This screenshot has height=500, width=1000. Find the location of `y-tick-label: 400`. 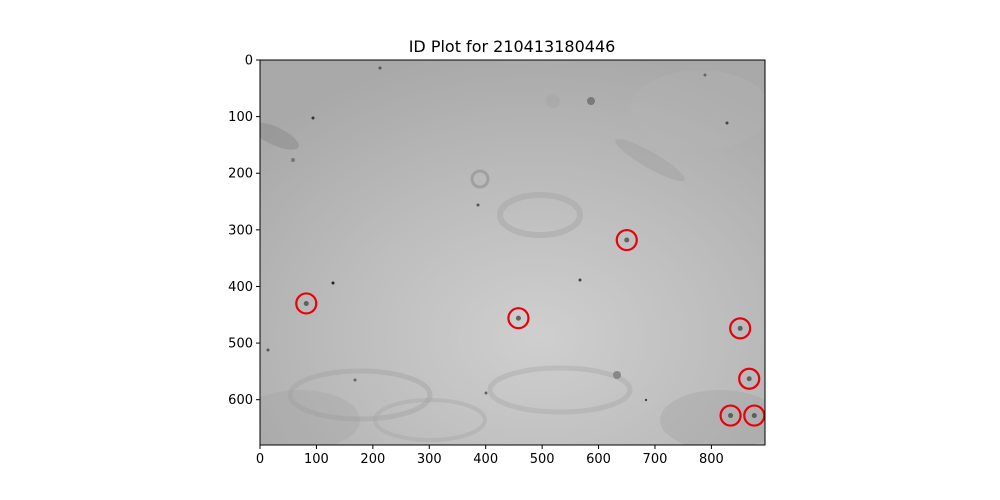

y-tick-label: 400 is located at coordinates (240, 287).